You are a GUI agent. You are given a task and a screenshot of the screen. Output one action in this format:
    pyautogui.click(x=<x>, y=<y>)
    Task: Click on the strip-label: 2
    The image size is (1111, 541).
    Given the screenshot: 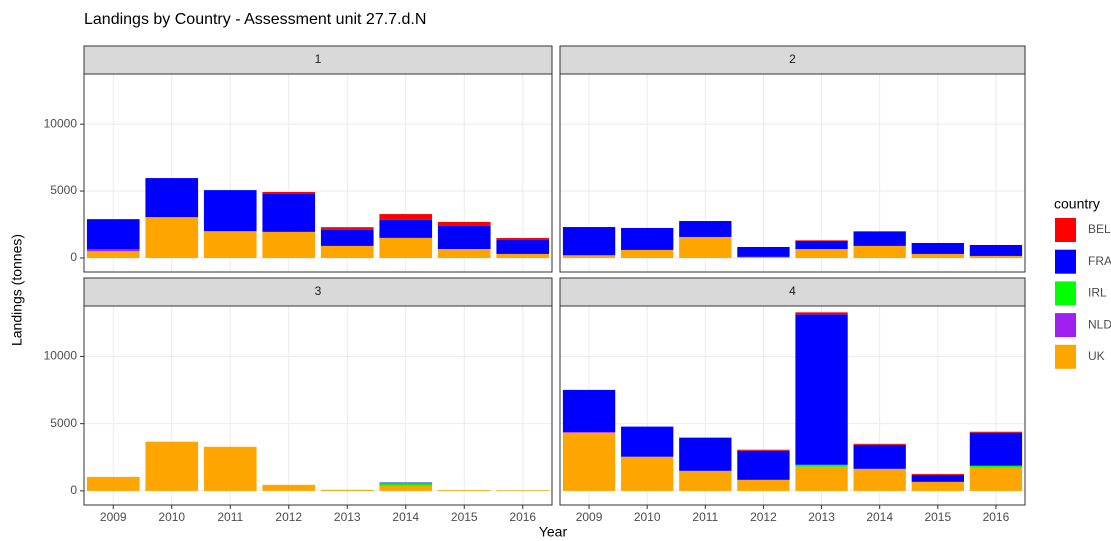 What is the action you would take?
    pyautogui.click(x=792, y=59)
    